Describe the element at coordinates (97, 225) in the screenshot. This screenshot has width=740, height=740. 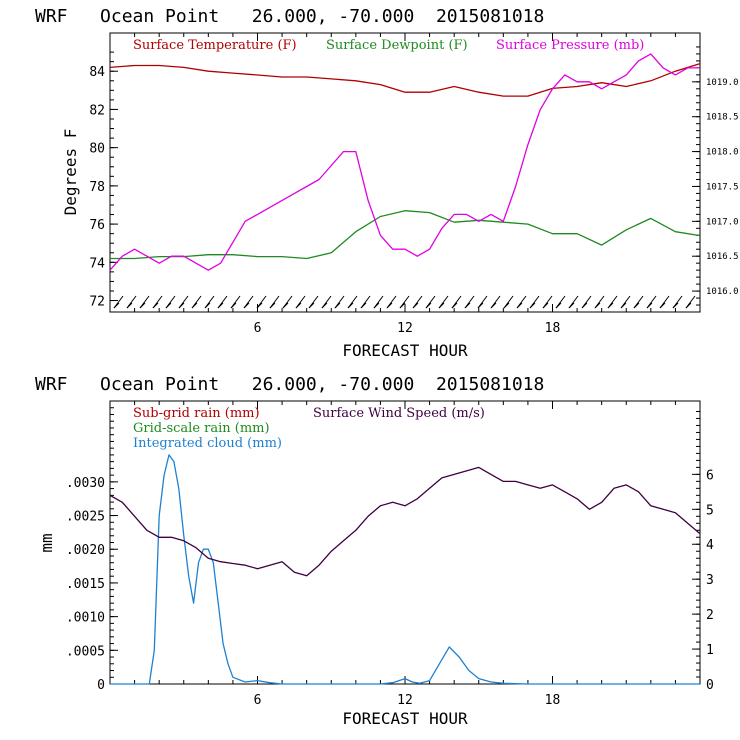
I see `top-y-tick-label: 76` at that location.